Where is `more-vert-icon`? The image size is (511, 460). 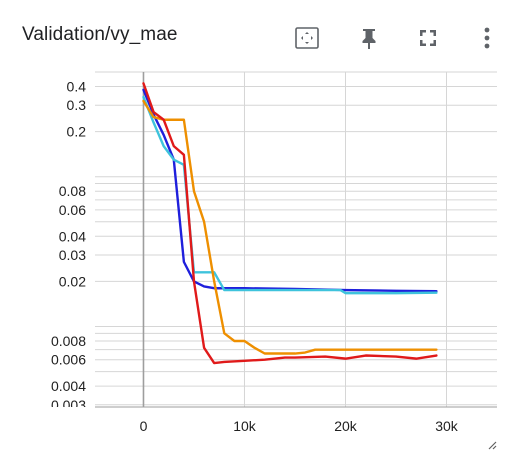
more-vert-icon is located at coordinates (487, 38).